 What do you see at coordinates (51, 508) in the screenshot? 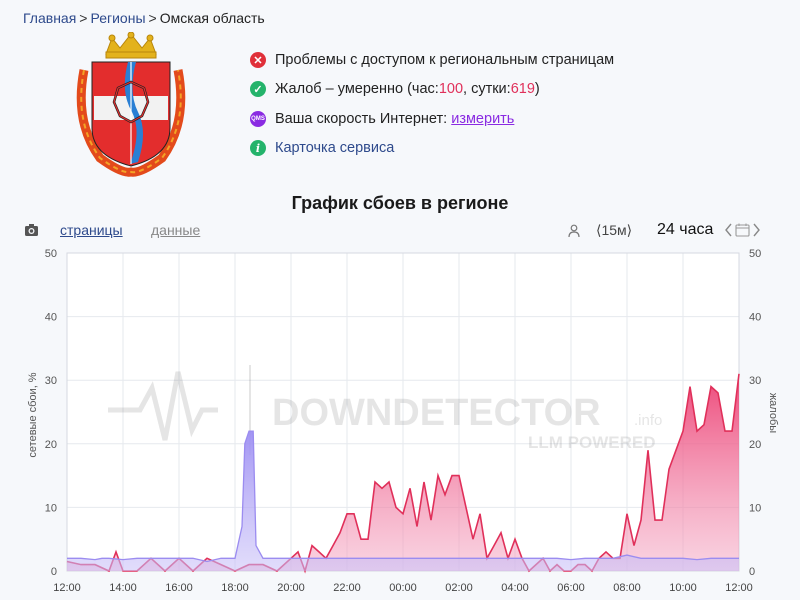
I see `y-tick-label-left: 10` at bounding box center [51, 508].